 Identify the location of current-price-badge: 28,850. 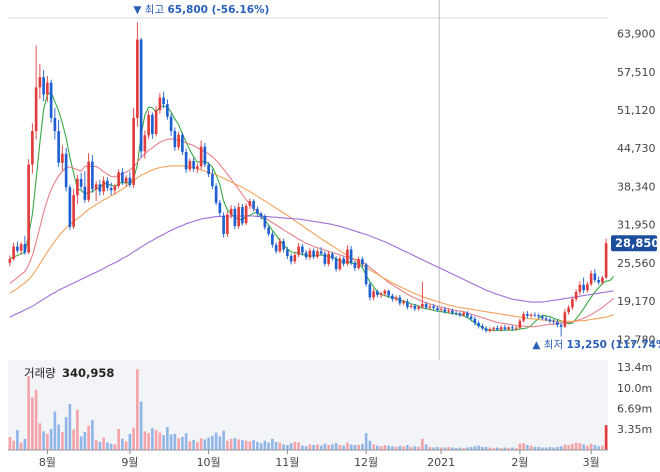
(635, 243).